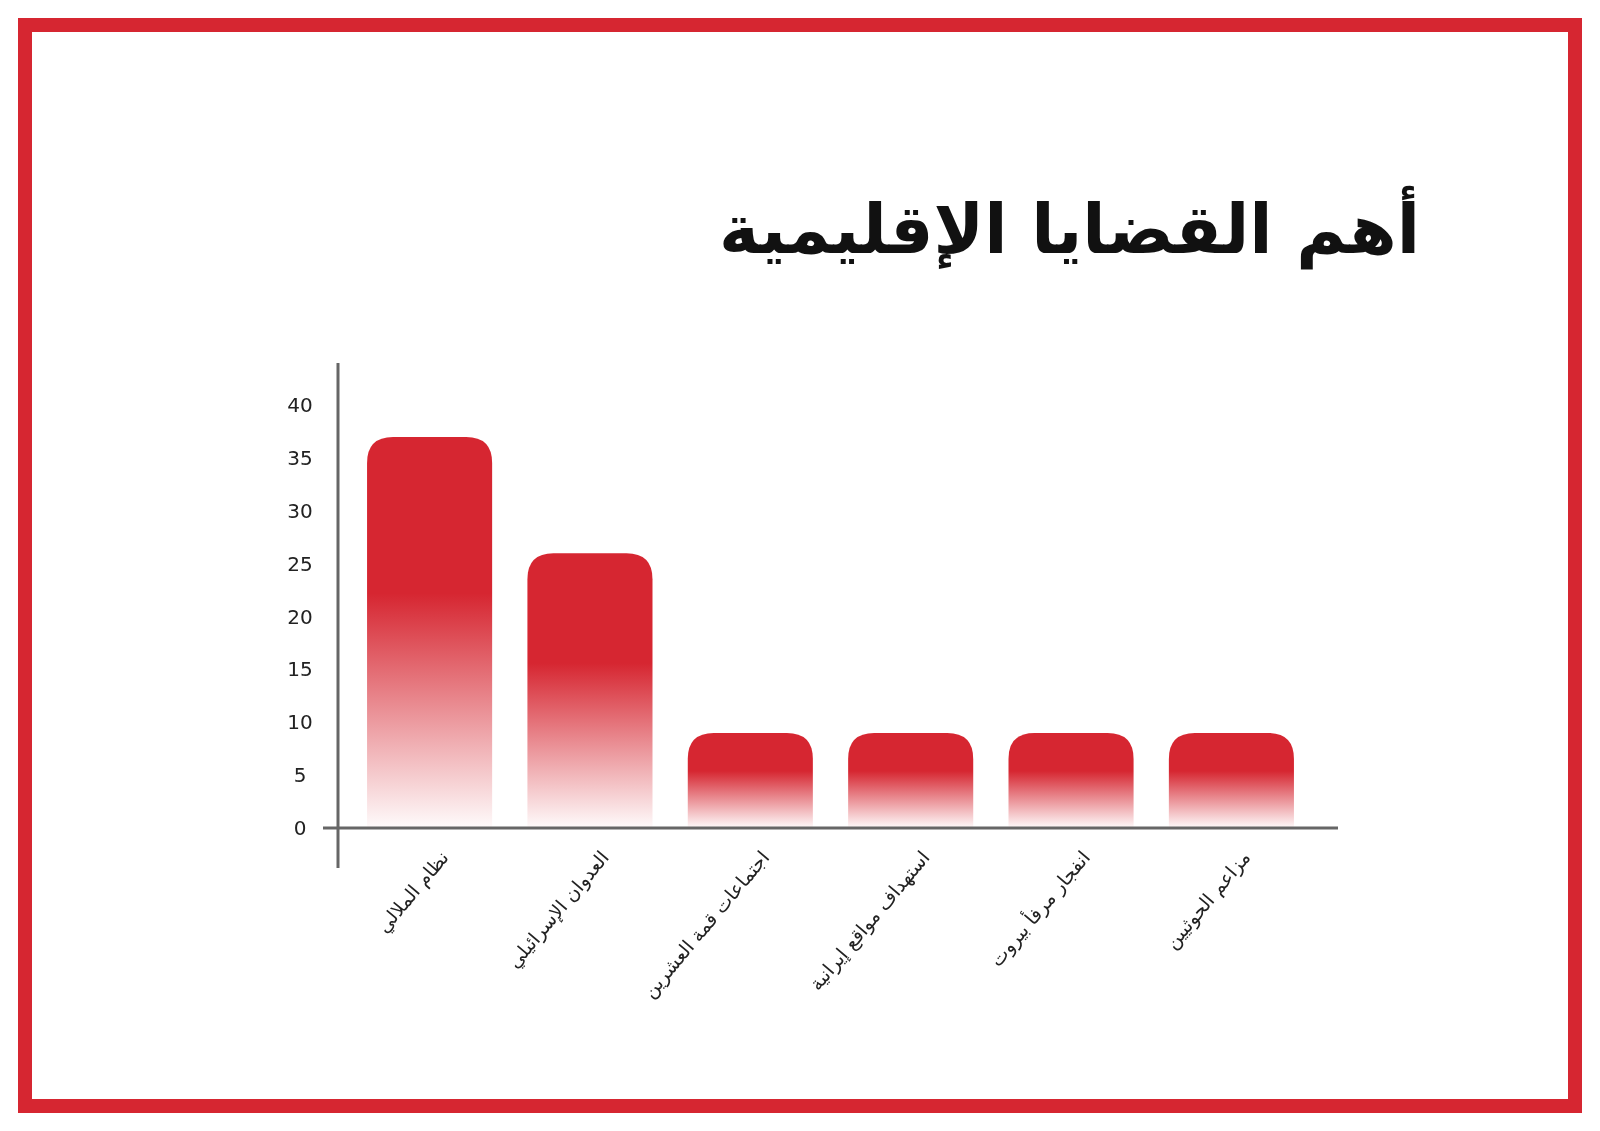  What do you see at coordinates (558, 909) in the screenshot?
I see `x-tick-label: العدوان الإسرائيلي` at bounding box center [558, 909].